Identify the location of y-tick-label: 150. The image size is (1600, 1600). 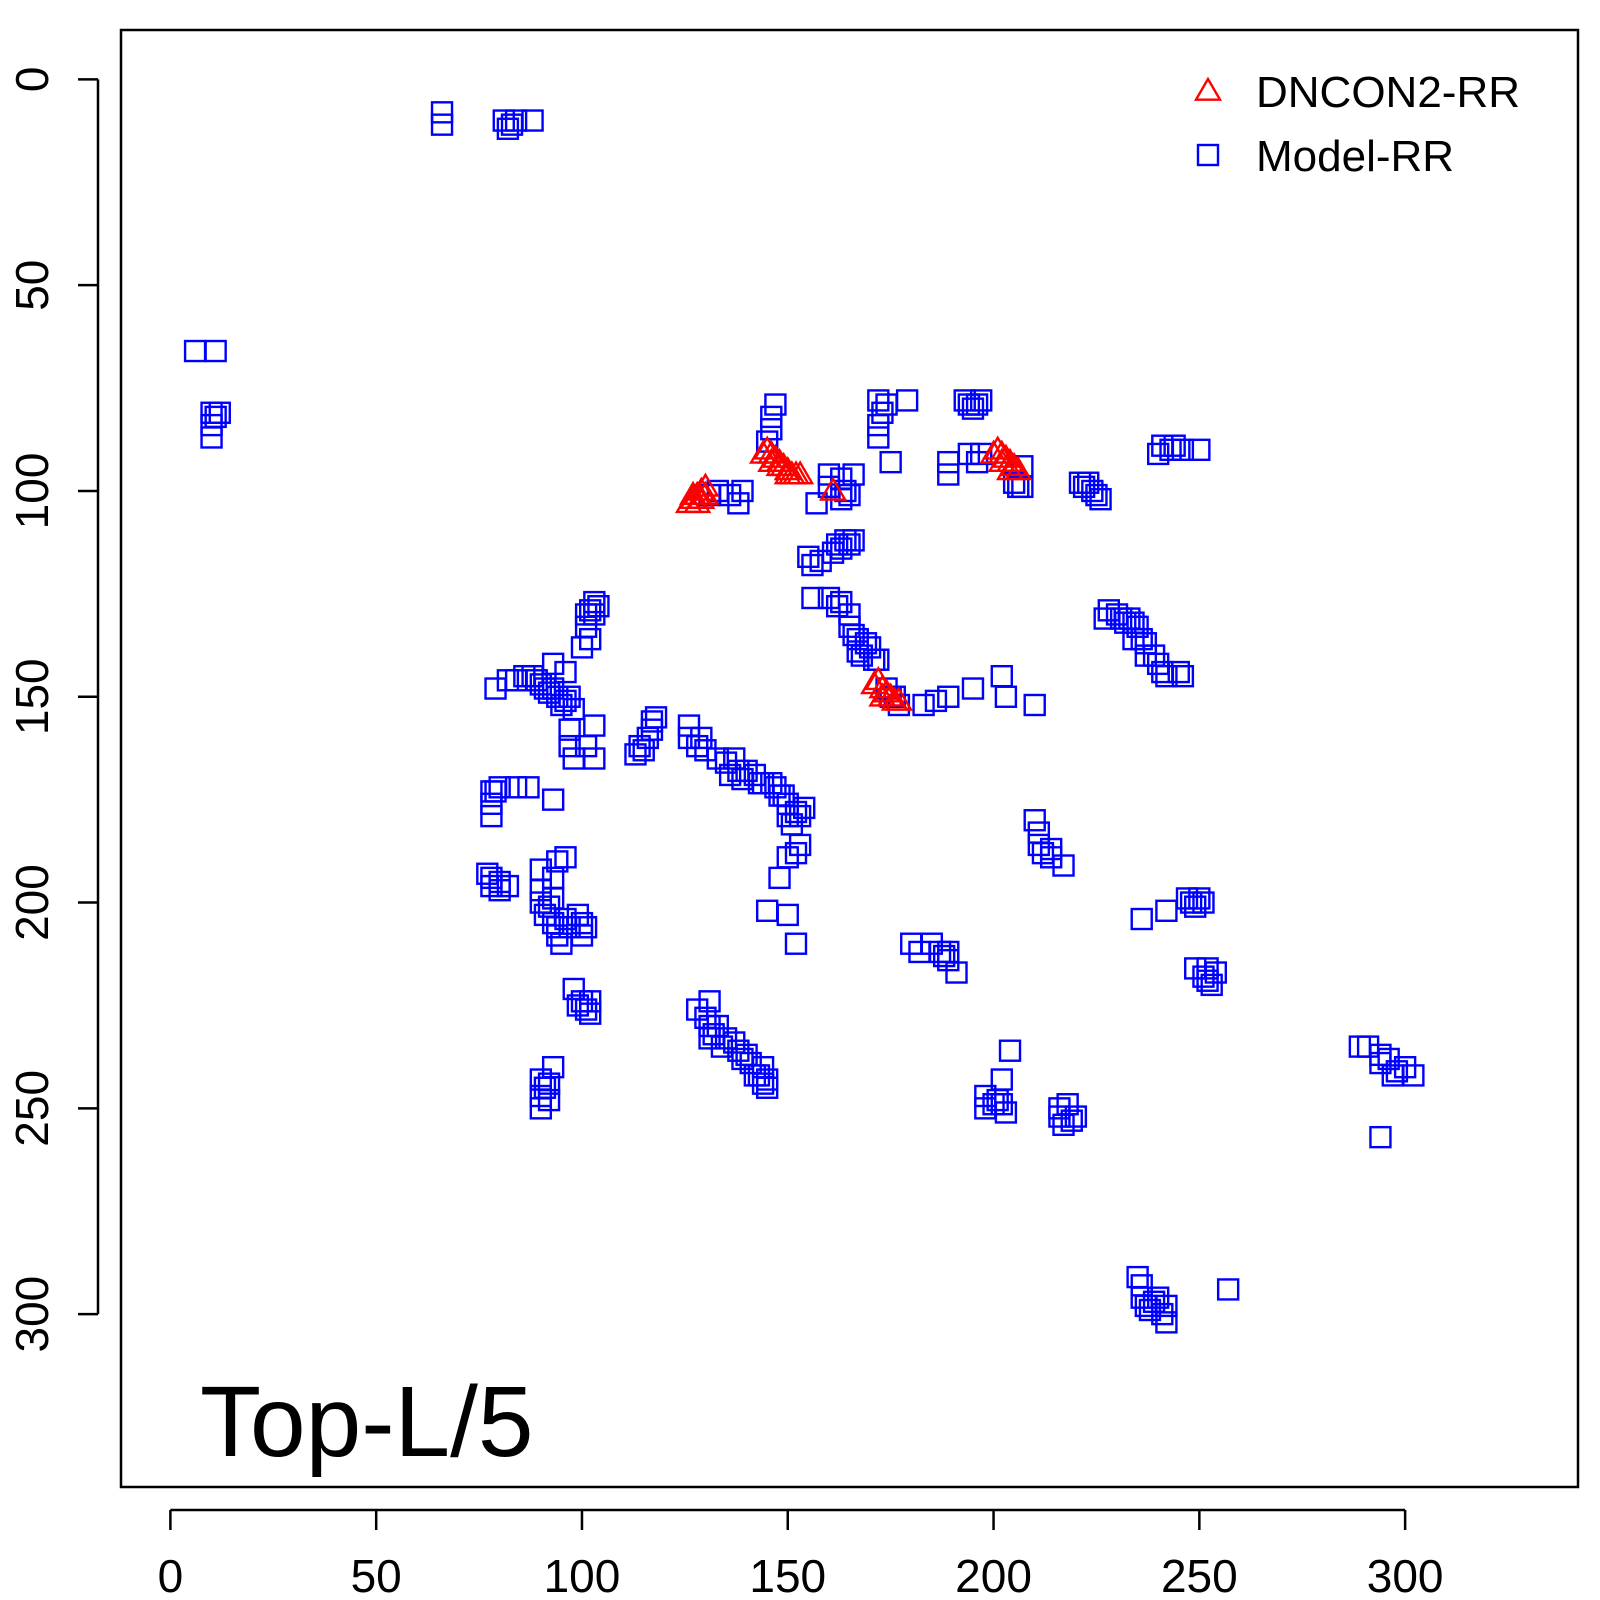
(32, 696).